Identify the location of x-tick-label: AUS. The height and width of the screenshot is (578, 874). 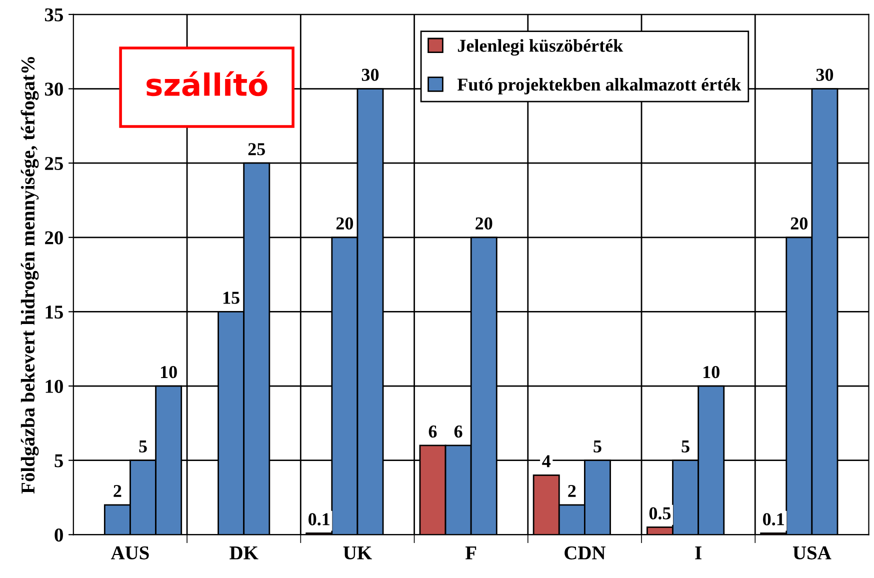
(129, 553).